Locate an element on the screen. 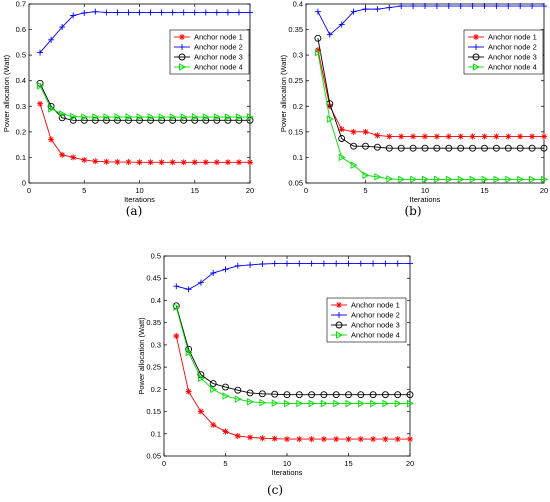 Image resolution: width=550 pixels, height=502 pixels. y-tick-label: 0.1 is located at coordinates (298, 157).